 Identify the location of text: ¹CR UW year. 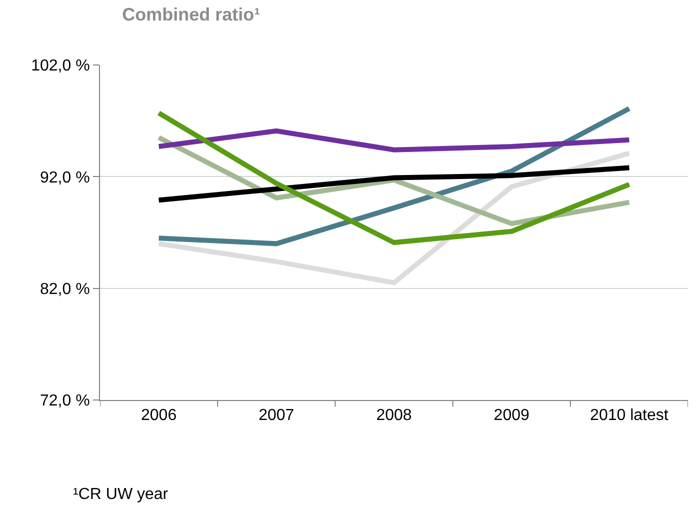
(121, 494).